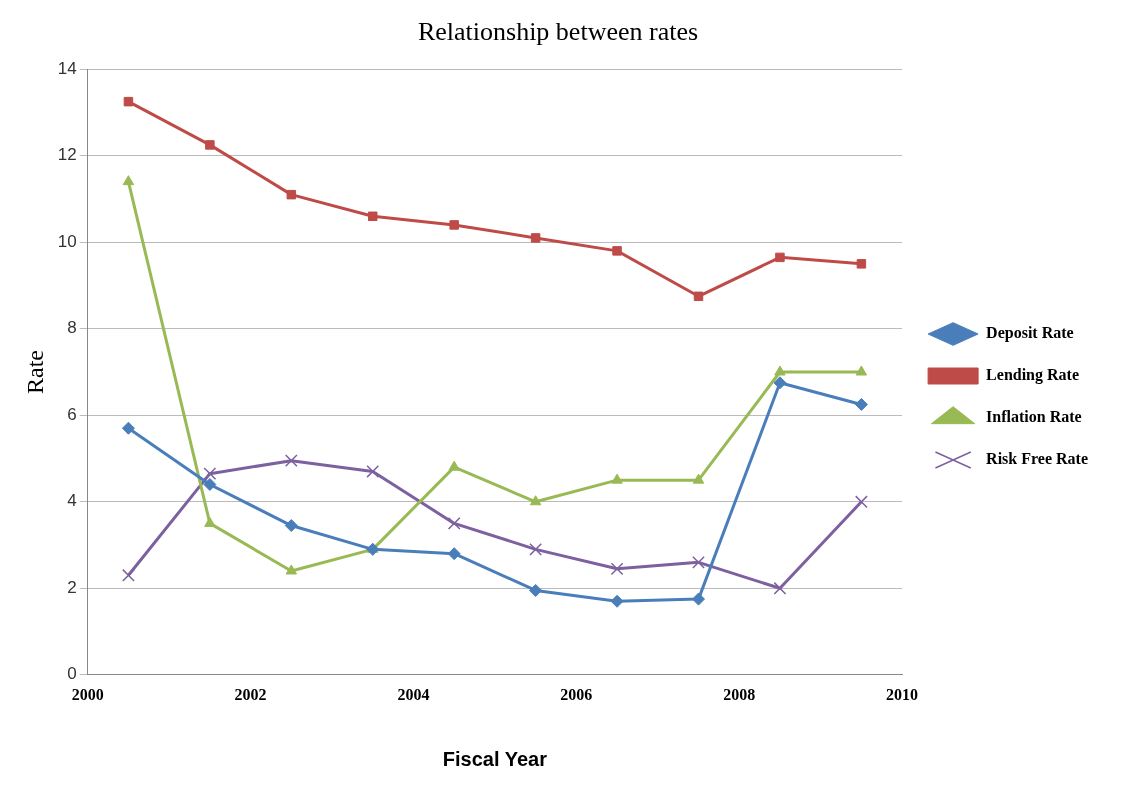 The height and width of the screenshot is (796, 1129). I want to click on x-tick-label: 2000, so click(87, 694).